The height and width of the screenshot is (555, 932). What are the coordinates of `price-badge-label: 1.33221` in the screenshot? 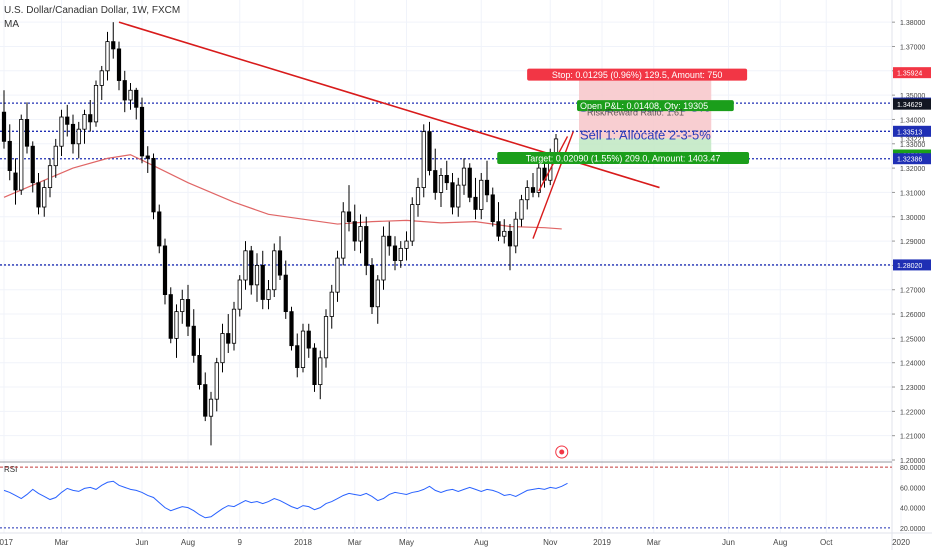 It's located at (912, 139).